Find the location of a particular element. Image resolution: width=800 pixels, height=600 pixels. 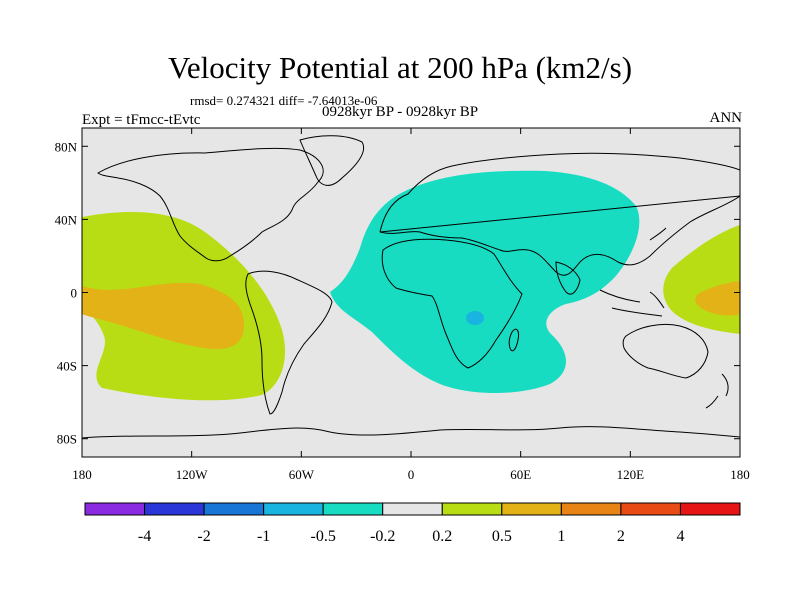

region-africa-negative is located at coordinates (485, 281).